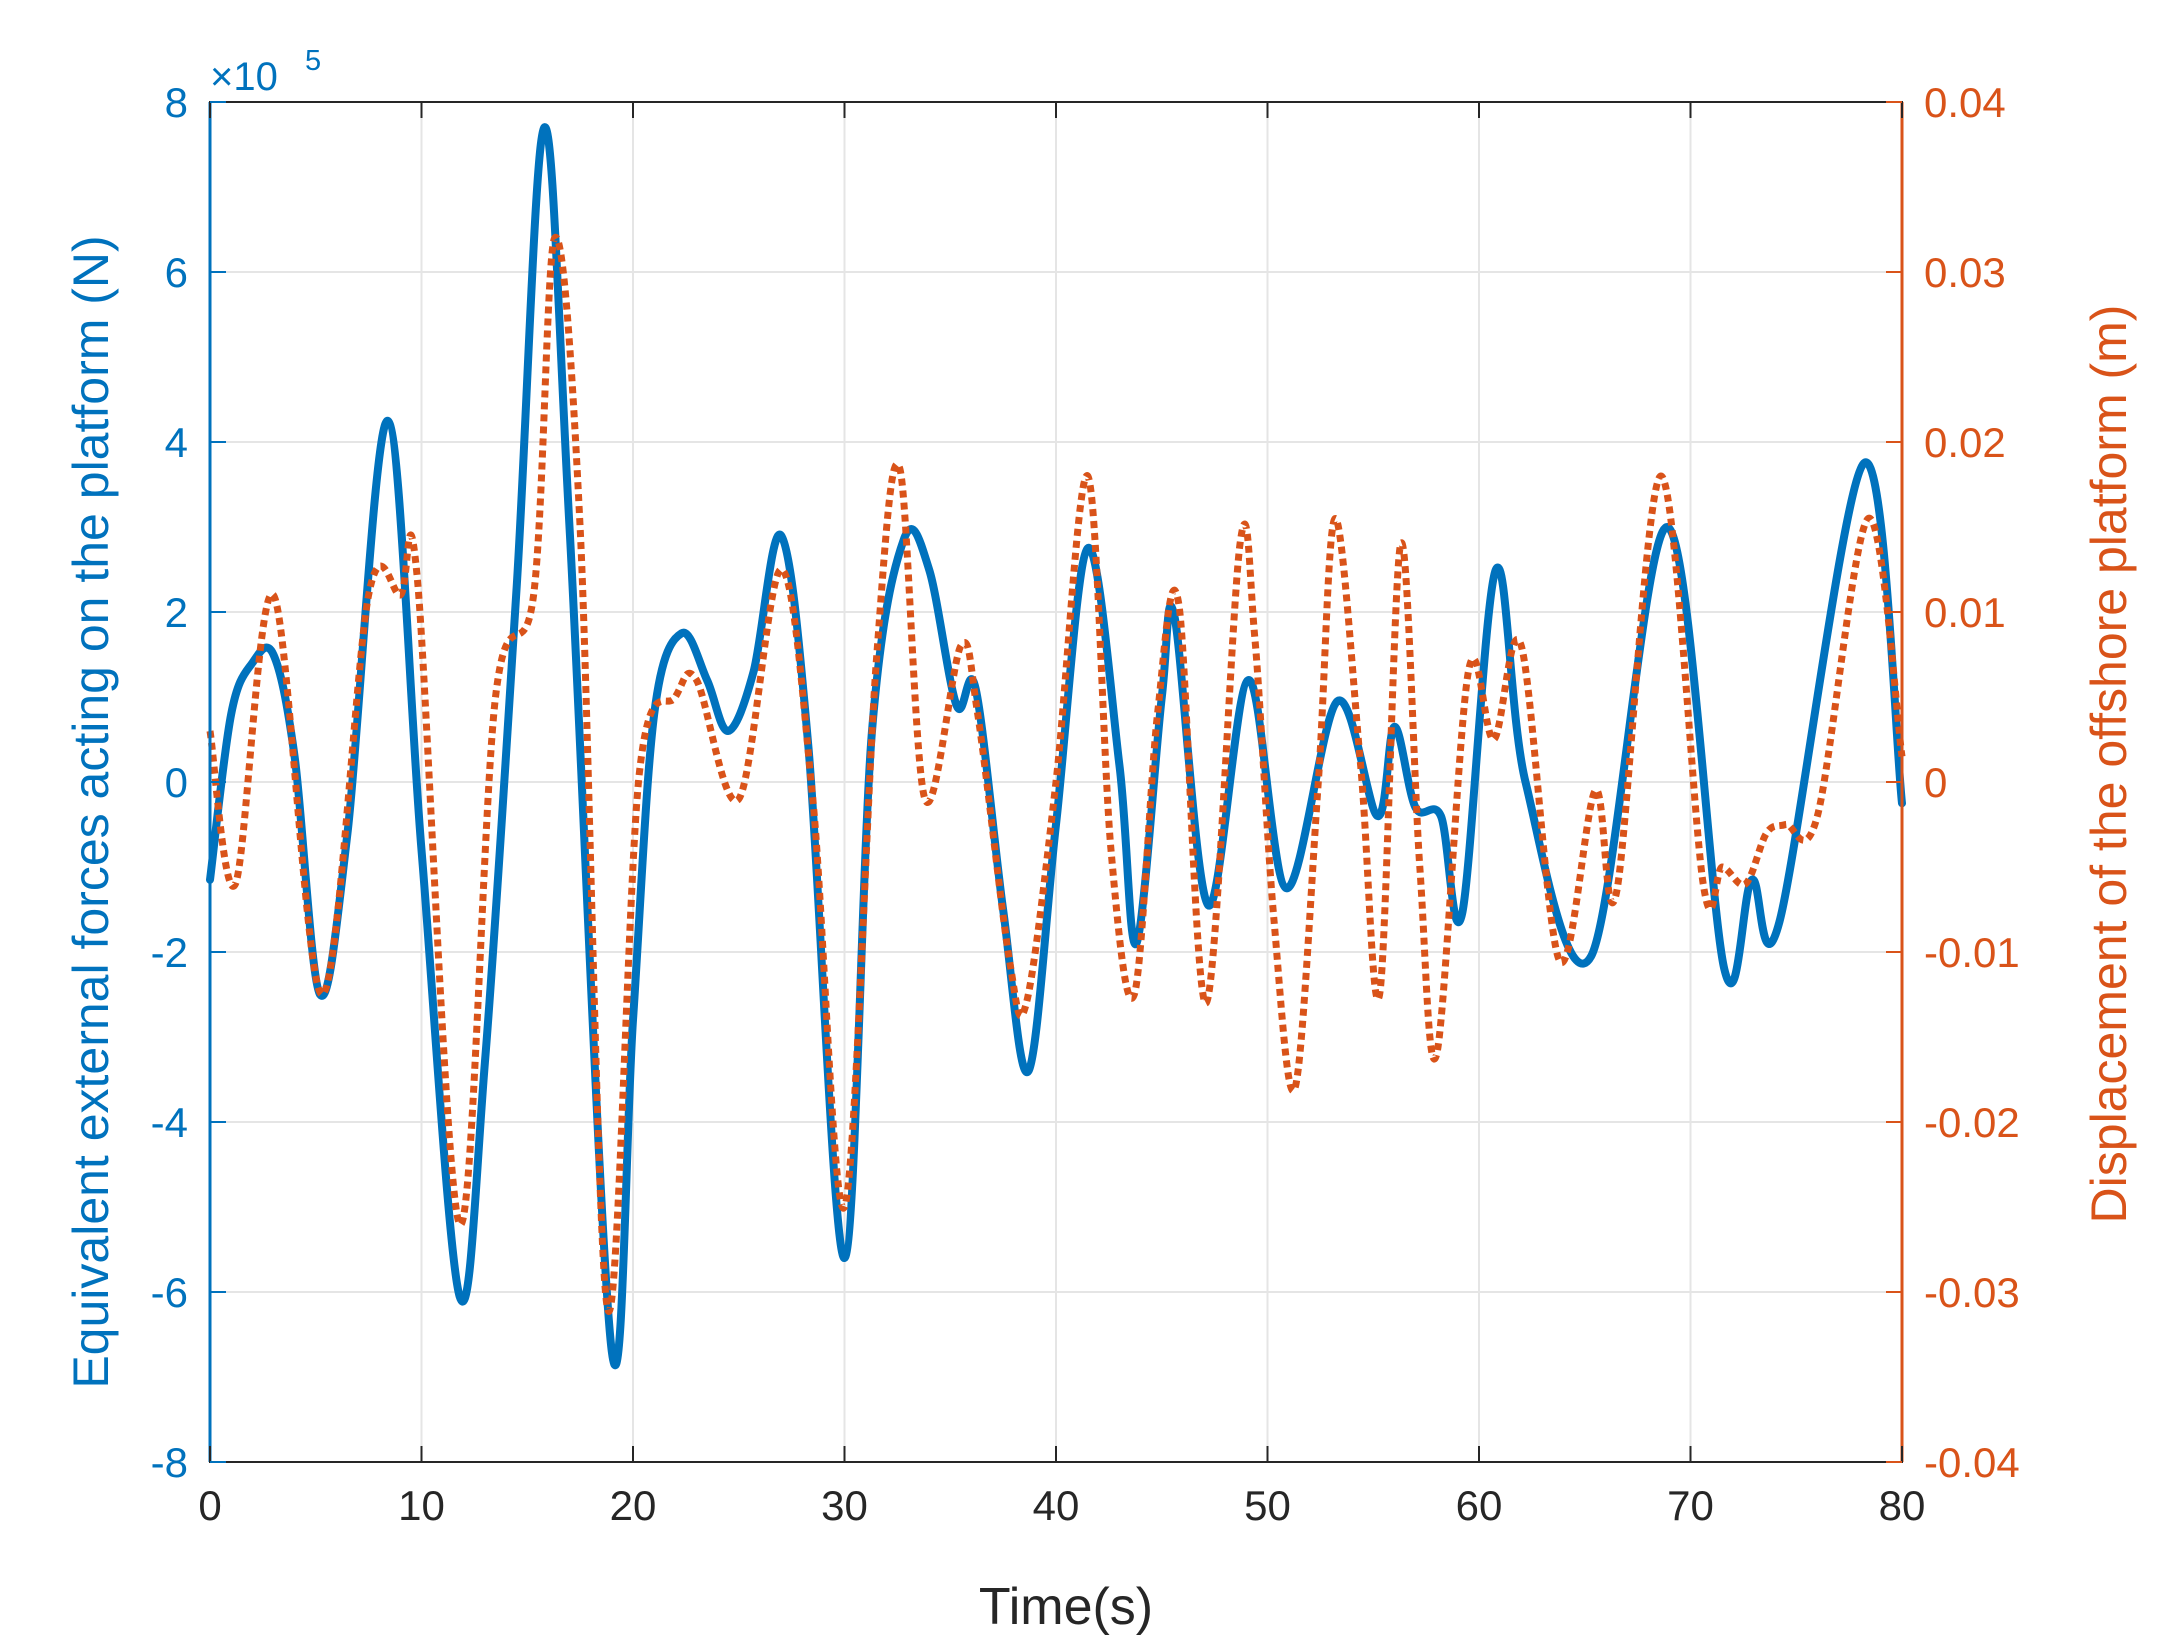  What do you see at coordinates (1267, 1505) in the screenshot?
I see `x-tick-label: 50` at bounding box center [1267, 1505].